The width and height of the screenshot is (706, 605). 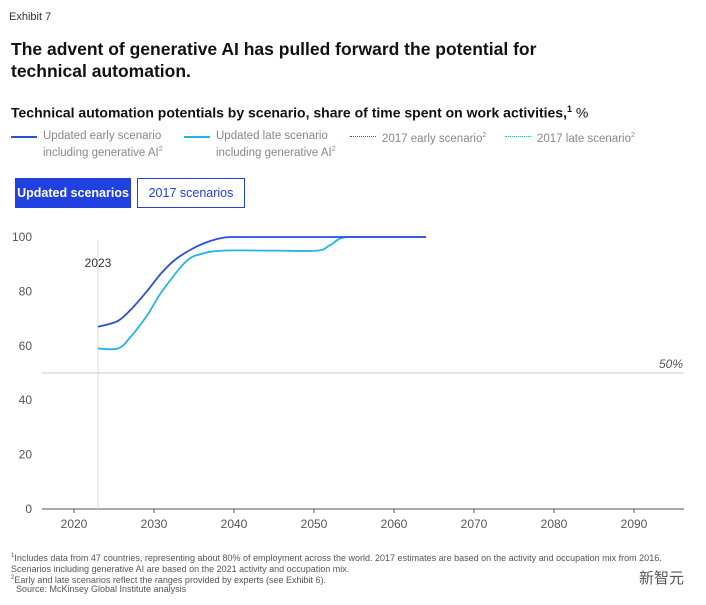 What do you see at coordinates (26, 346) in the screenshot?
I see `y-tick-label: 60` at bounding box center [26, 346].